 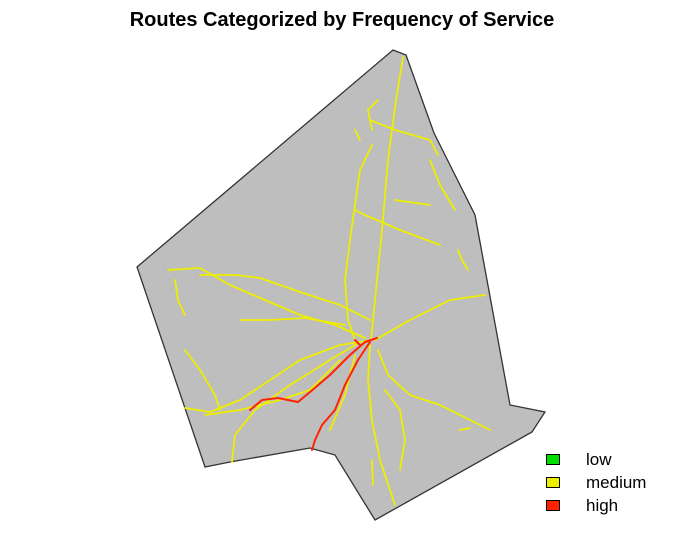 I want to click on legend-label-medium: medium, so click(x=616, y=482).